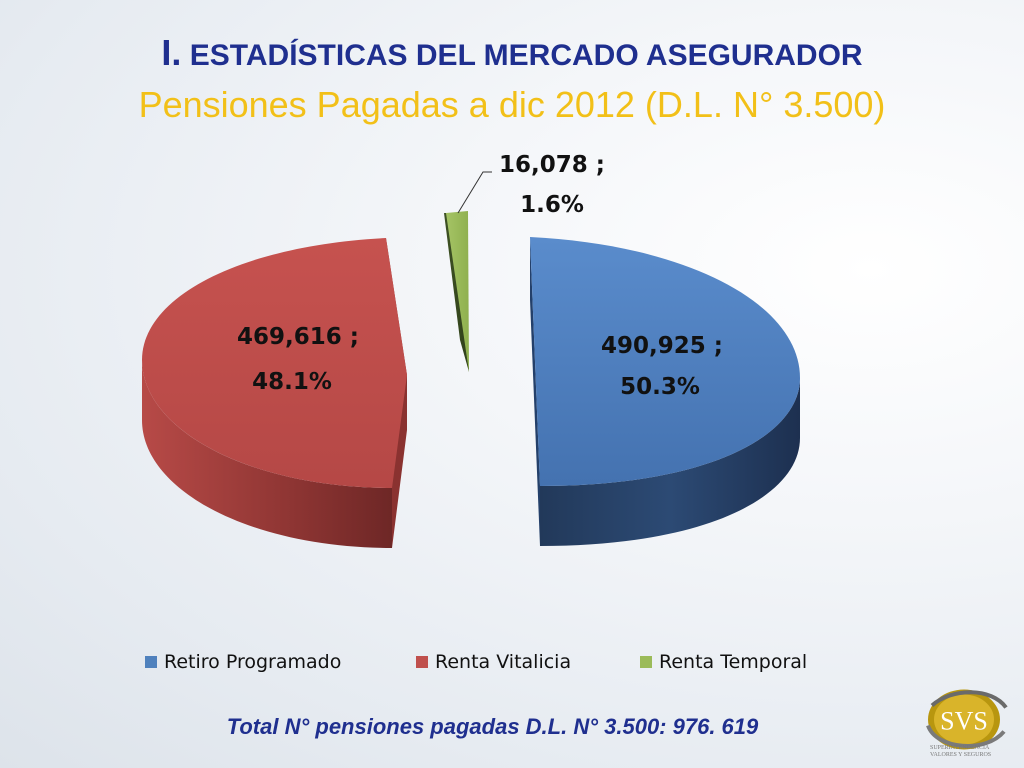 The height and width of the screenshot is (768, 1024). Describe the element at coordinates (253, 662) in the screenshot. I see `legend-label: Retiro Programado` at that location.